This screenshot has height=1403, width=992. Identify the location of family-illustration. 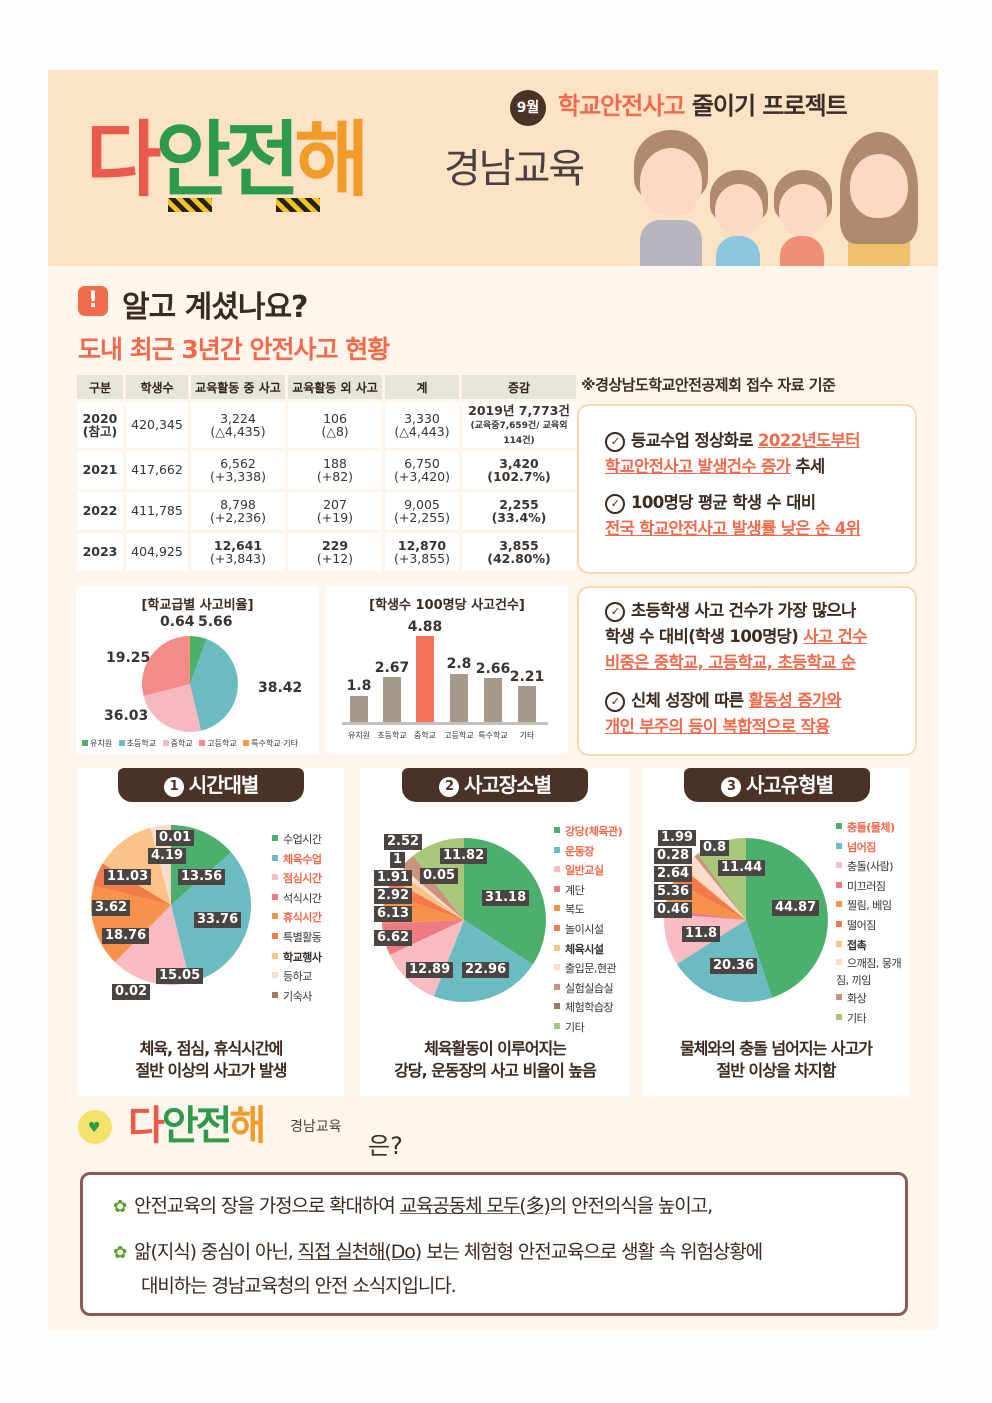
(778, 198).